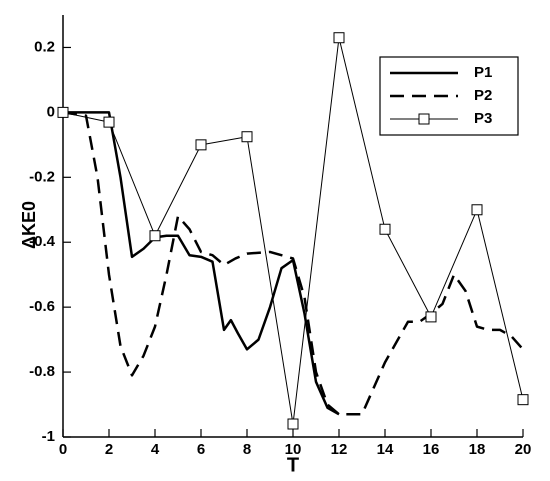  What do you see at coordinates (42, 371) in the screenshot?
I see `y-tick-label: -0.8` at bounding box center [42, 371].